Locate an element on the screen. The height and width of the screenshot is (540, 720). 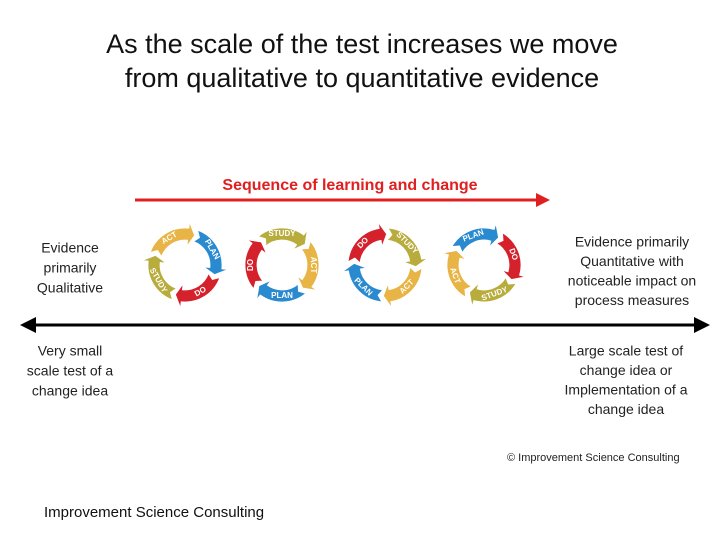
side-text: scale test of a is located at coordinates (70, 371).